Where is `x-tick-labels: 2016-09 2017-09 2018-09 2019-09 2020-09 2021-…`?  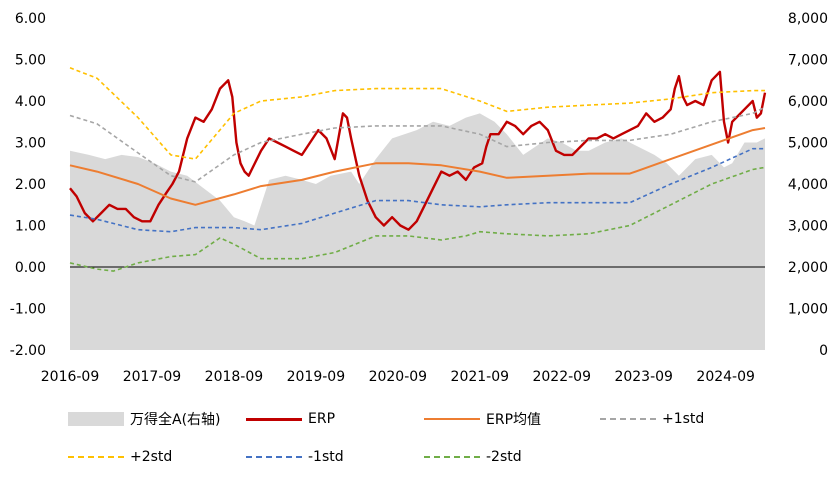
x-tick-labels: 2016-09 2017-09 2018-09 2019-09 2020-09 2021-… is located at coordinates (398, 377).